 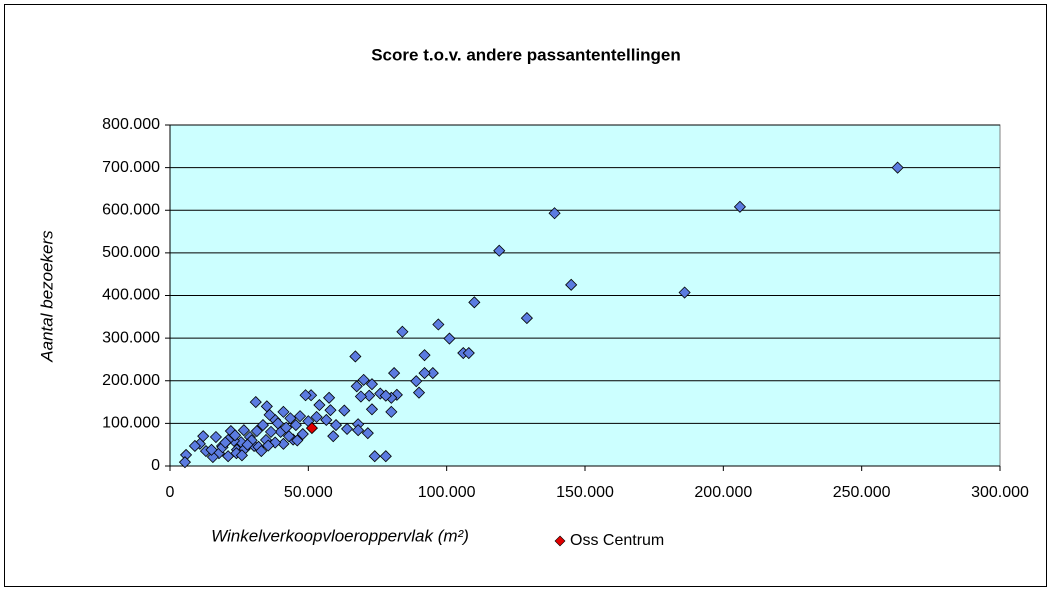 I want to click on y-tick-label: 600.000, so click(x=131, y=209).